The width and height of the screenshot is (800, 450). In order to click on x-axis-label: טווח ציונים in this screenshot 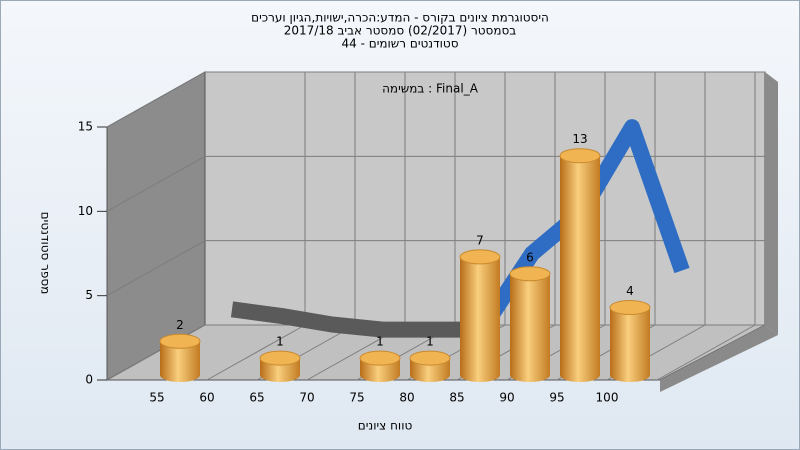, I will do `click(385, 426)`.